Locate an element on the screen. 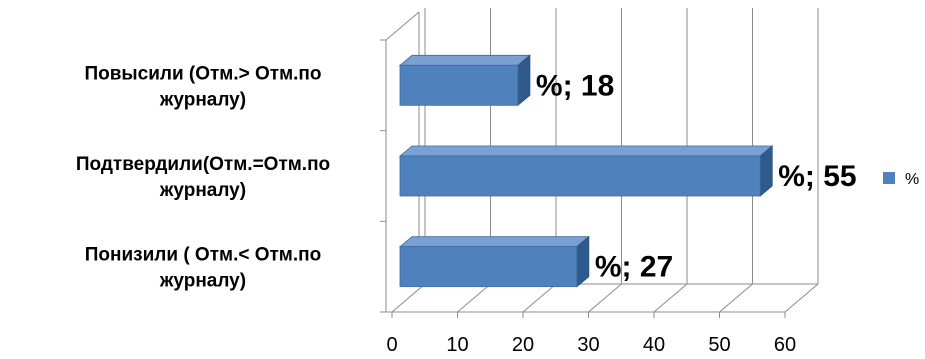 This screenshot has height=359, width=925. x-tick-label: 0 is located at coordinates (391, 345).